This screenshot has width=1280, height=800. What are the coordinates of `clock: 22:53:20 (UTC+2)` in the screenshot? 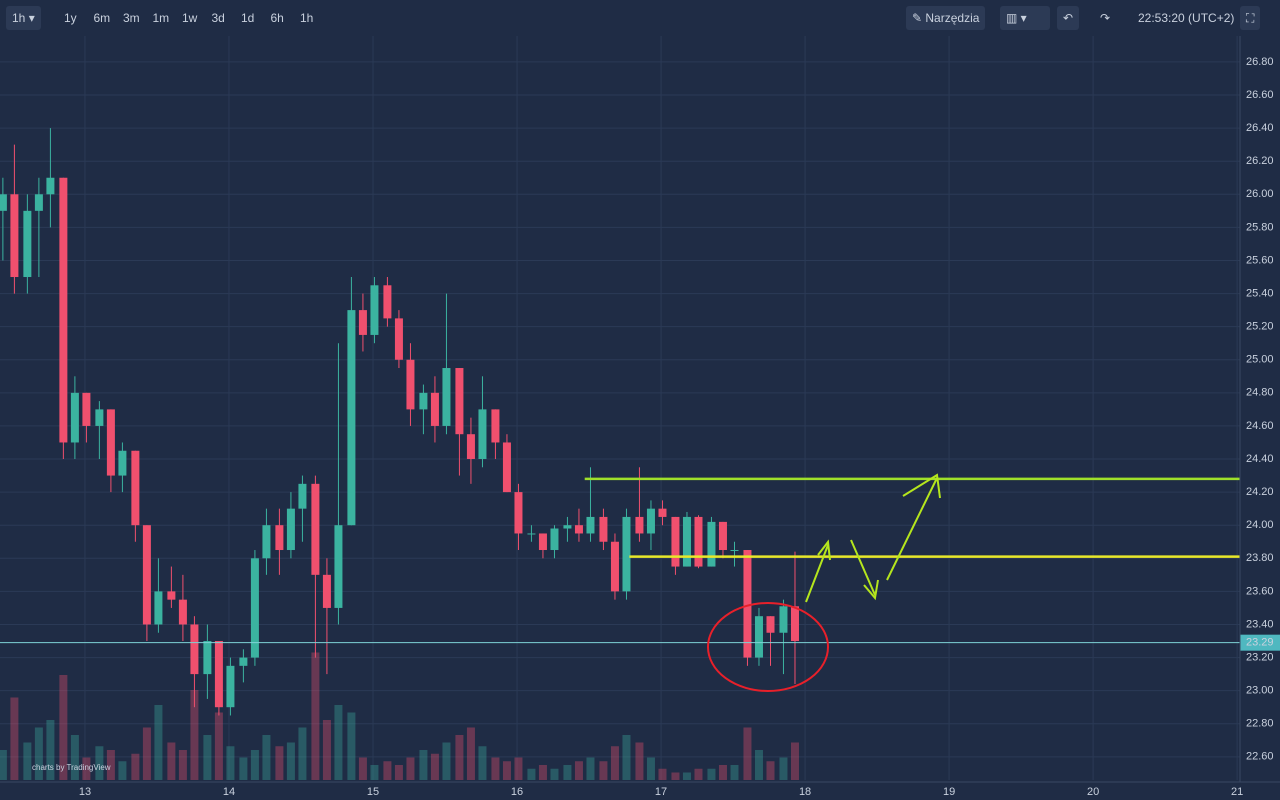 It's located at (1186, 18).